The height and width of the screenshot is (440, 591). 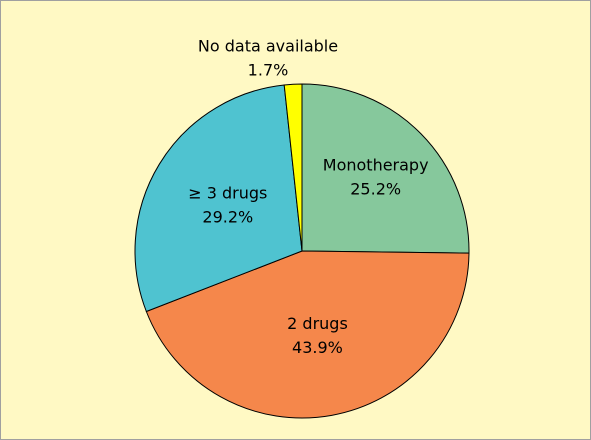 I want to click on slice-label: ≥ 3 drugs, so click(x=227, y=192).